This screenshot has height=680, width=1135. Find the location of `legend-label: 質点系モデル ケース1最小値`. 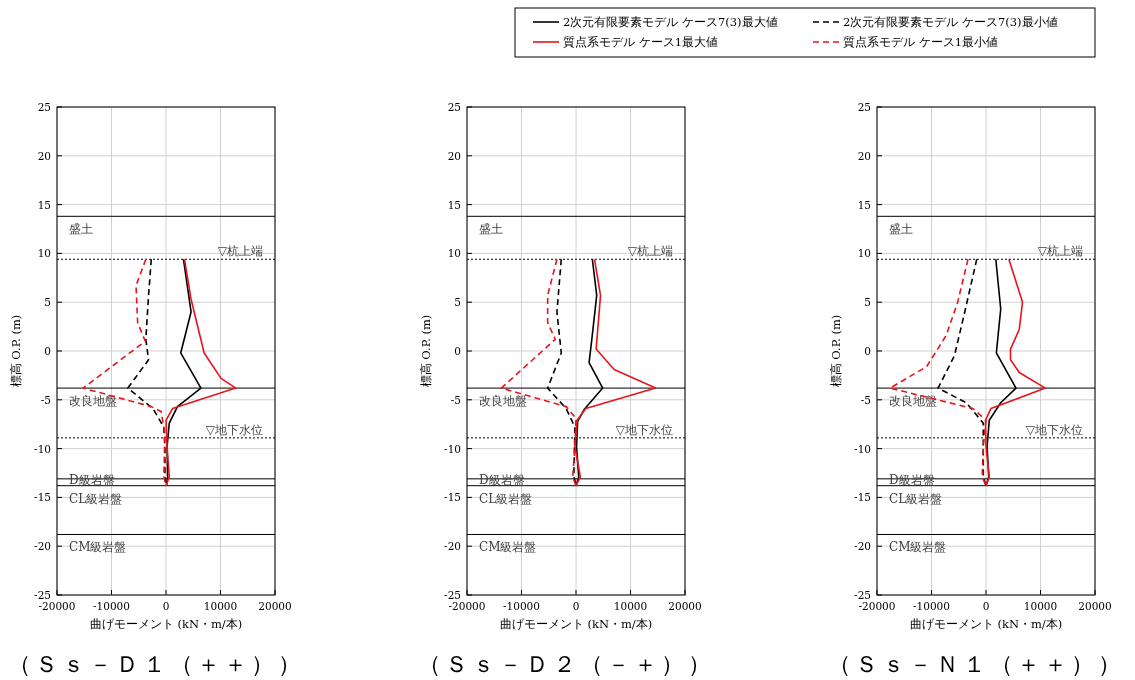

legend-label: 質点系モデル ケース1最小値 is located at coordinates (920, 42).